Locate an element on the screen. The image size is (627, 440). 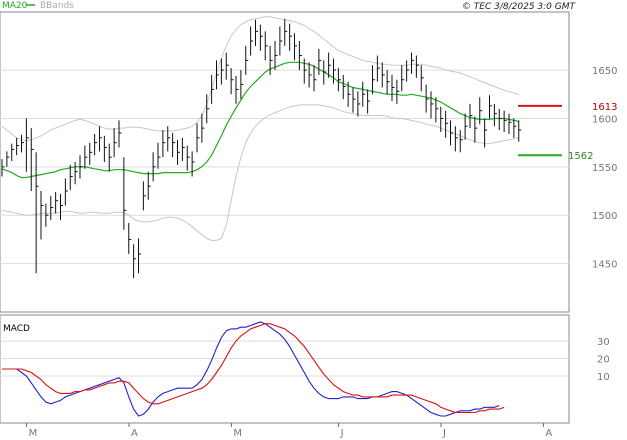
macd-gridlines is located at coordinates (284, 358).